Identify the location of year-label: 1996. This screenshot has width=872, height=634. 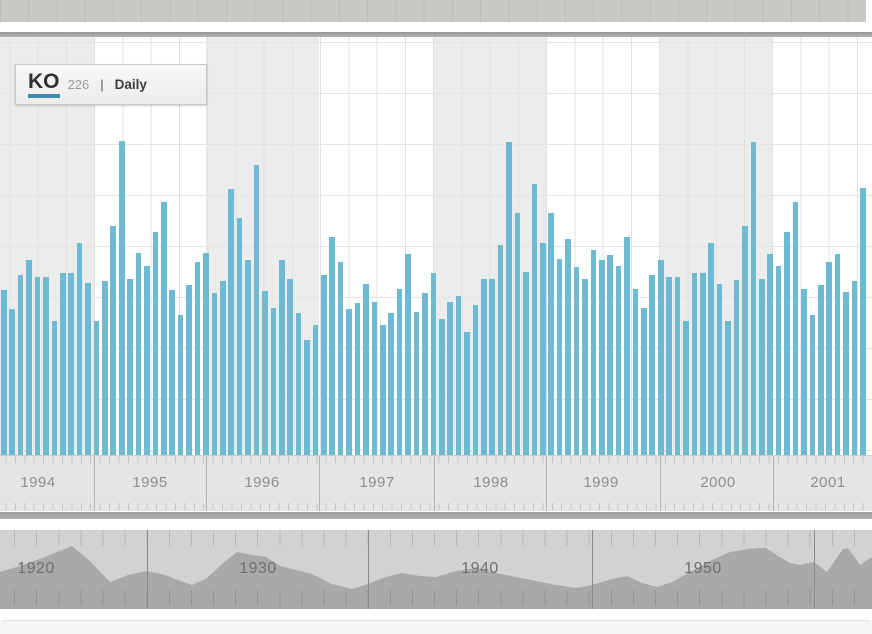
(262, 482).